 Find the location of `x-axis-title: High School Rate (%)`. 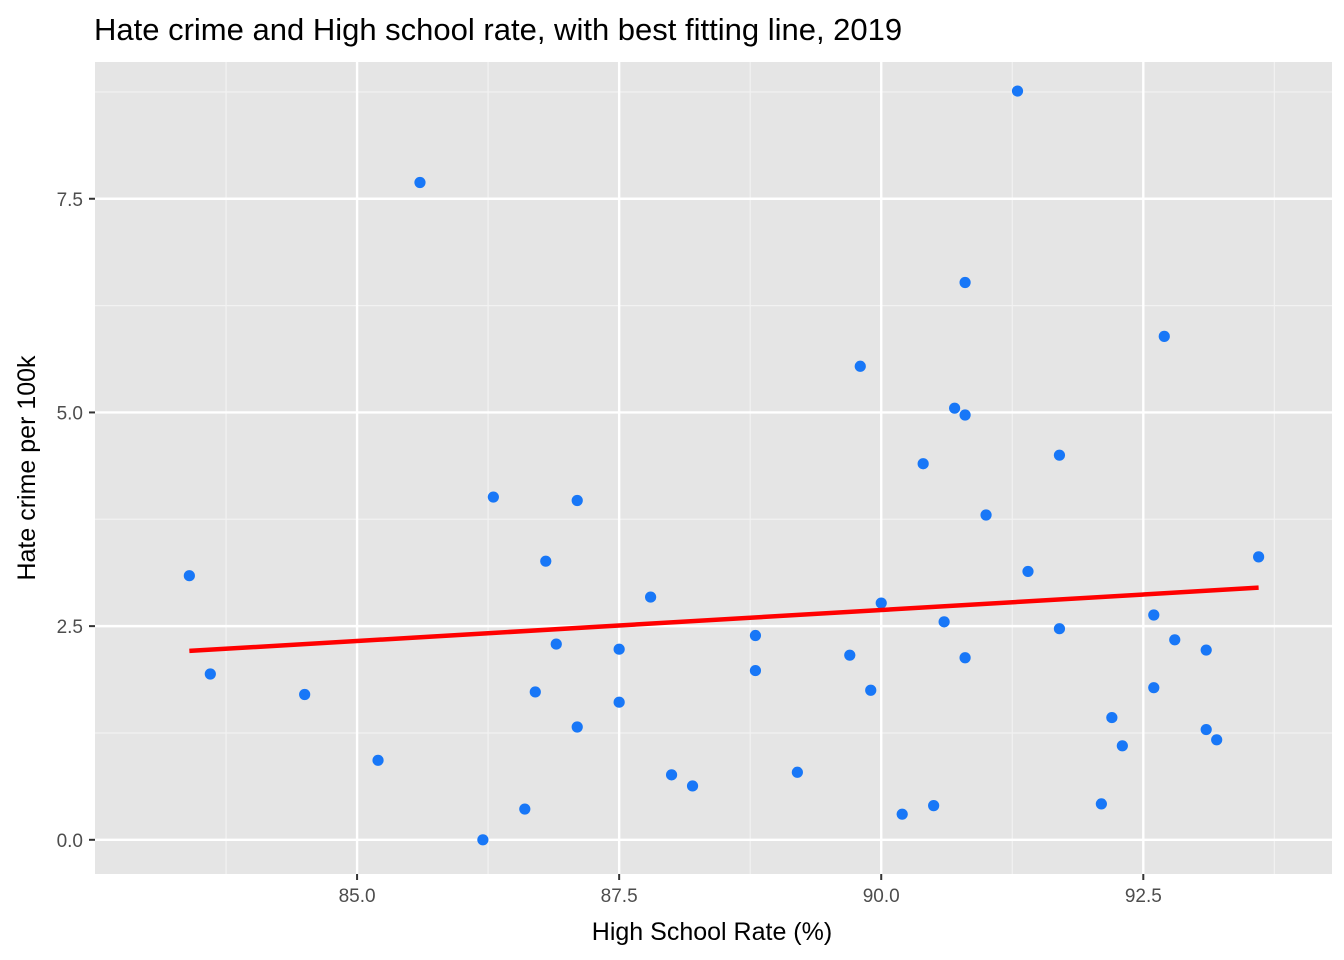

x-axis-title: High School Rate (%) is located at coordinates (712, 932).